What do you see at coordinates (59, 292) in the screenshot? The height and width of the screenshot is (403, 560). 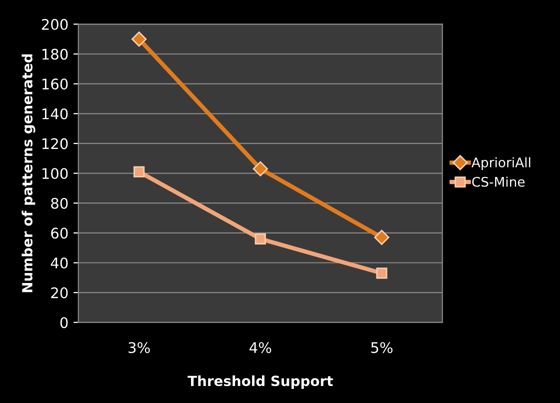 I see `y-tick-label: 20` at bounding box center [59, 292].